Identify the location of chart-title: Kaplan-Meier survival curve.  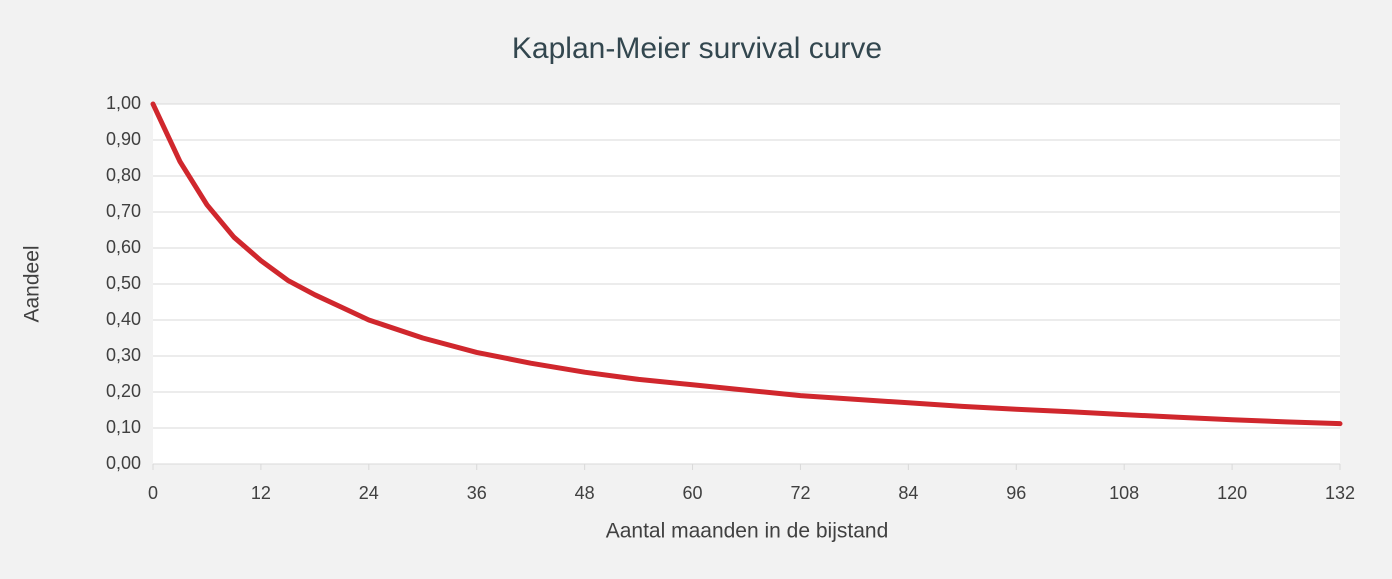
(697, 48).